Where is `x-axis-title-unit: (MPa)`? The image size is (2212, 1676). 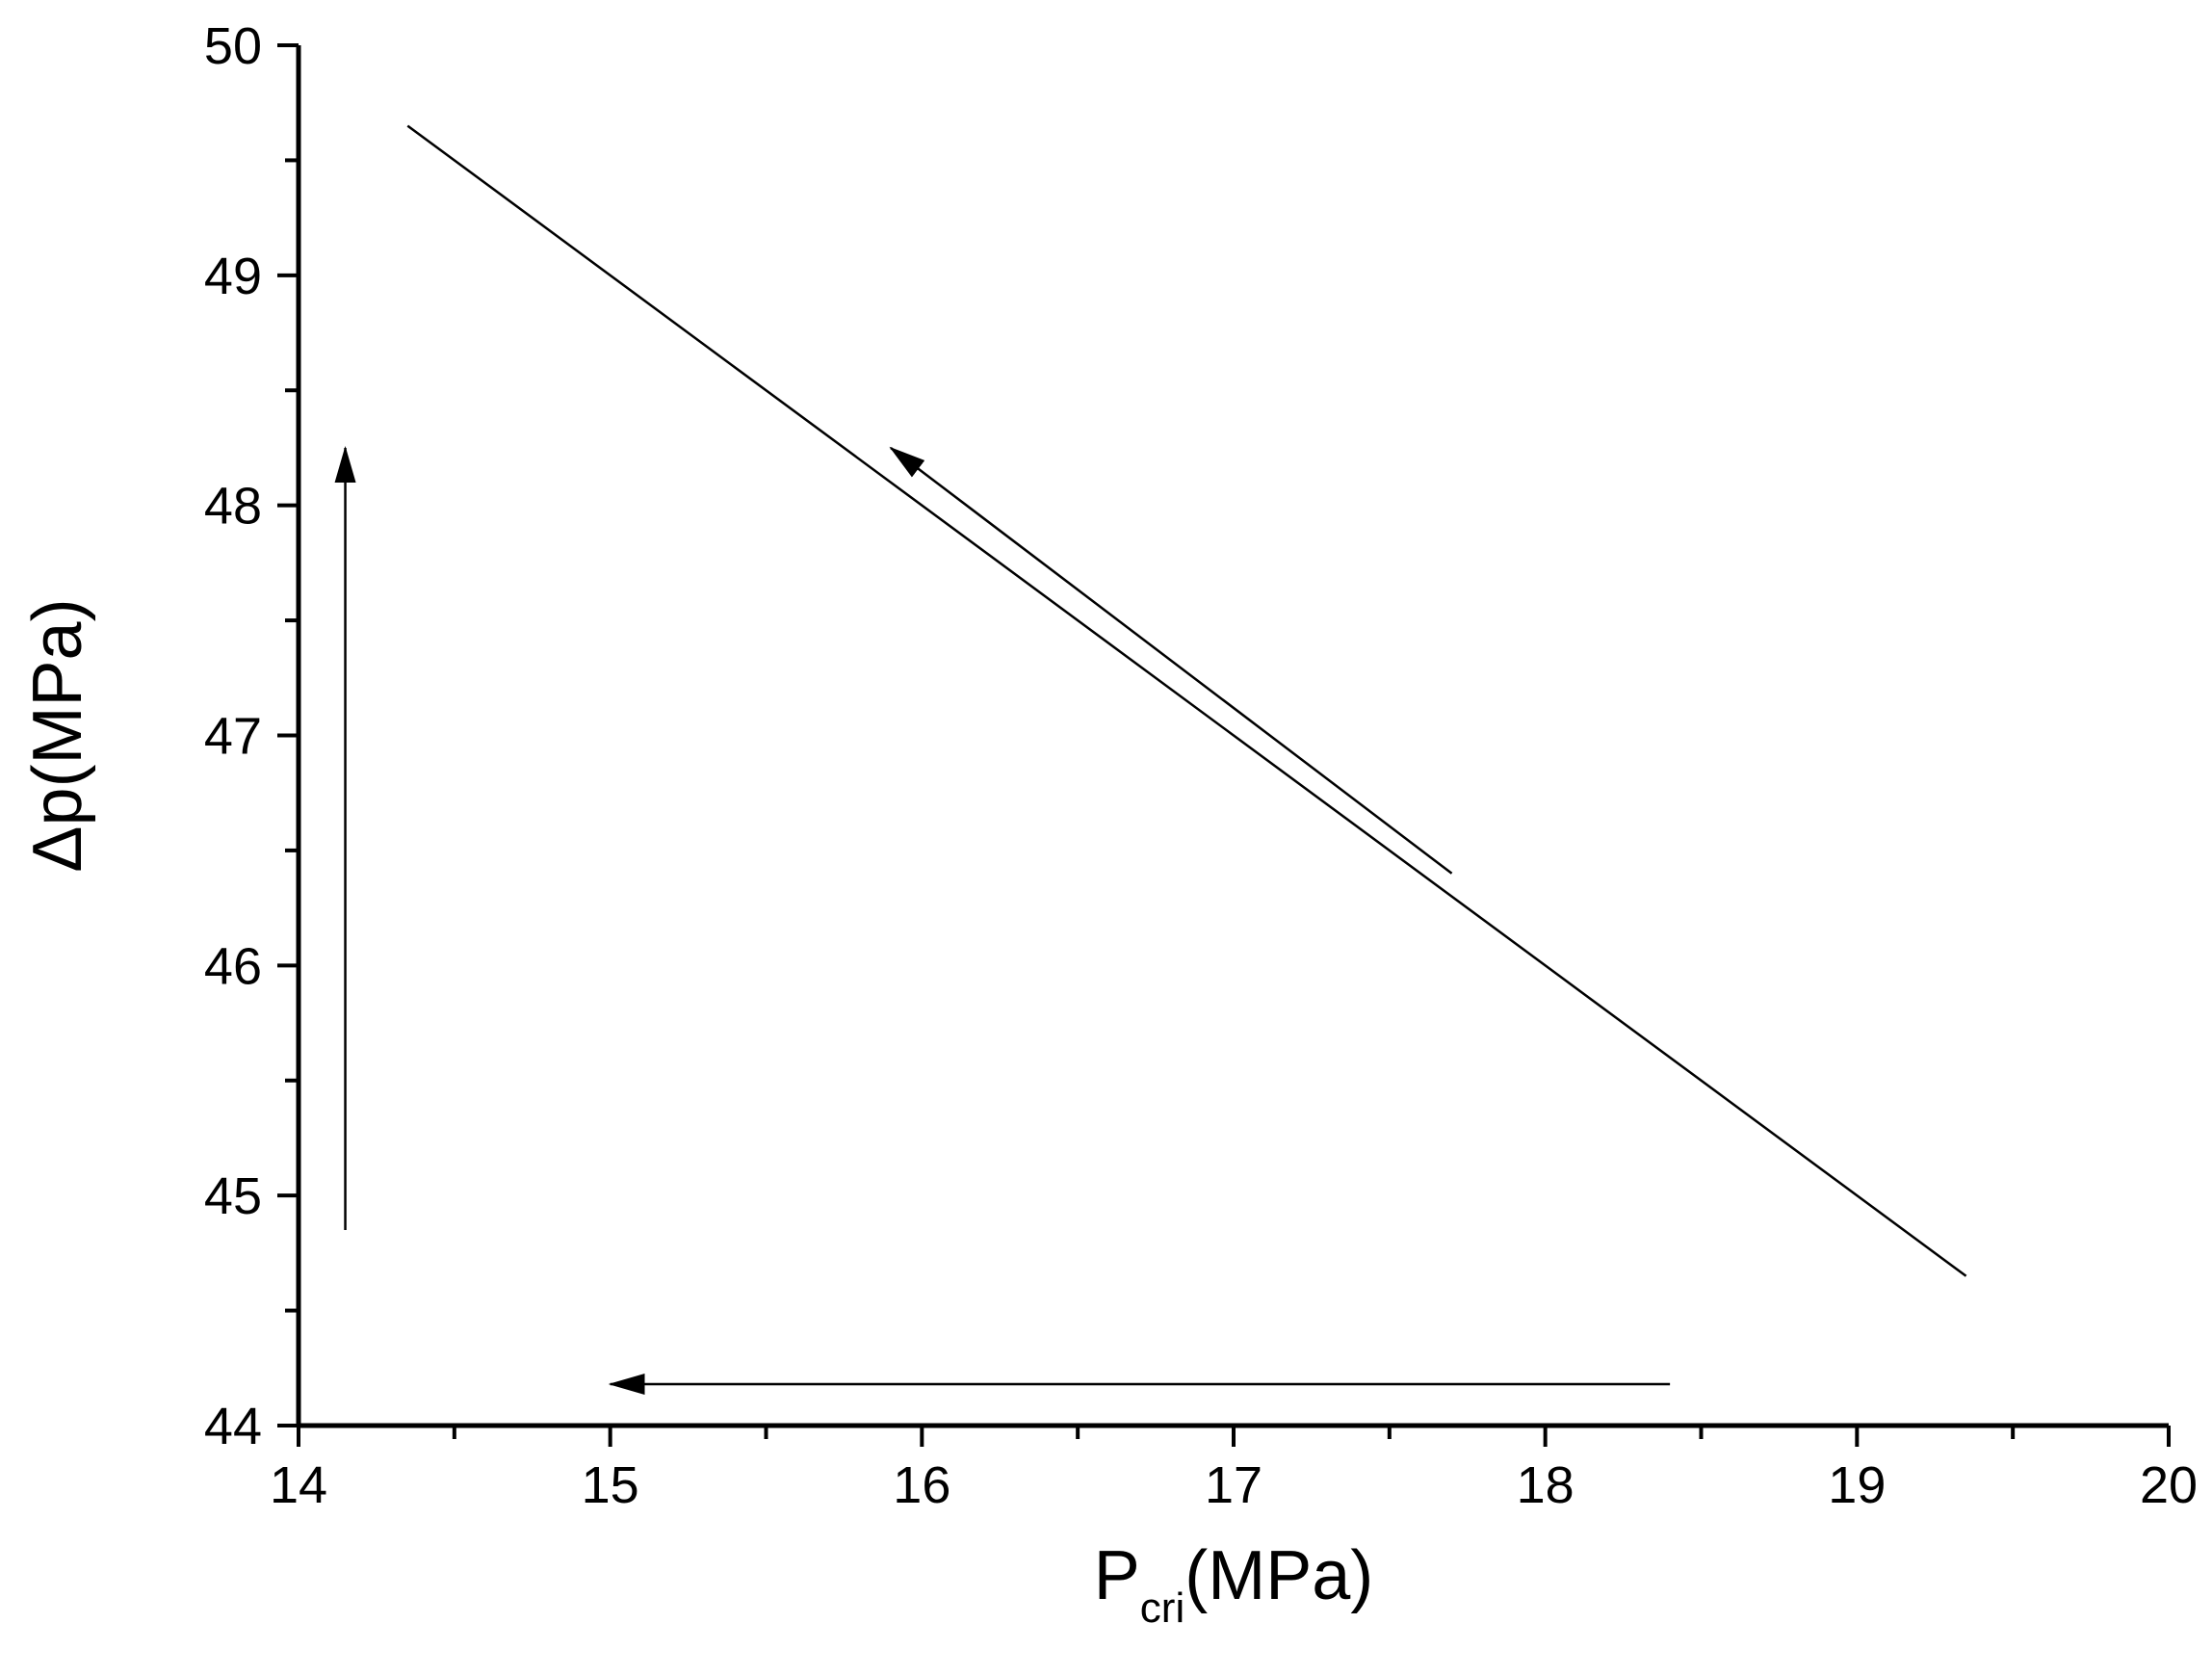
x-axis-title-unit: (MPa) is located at coordinates (1278, 1575).